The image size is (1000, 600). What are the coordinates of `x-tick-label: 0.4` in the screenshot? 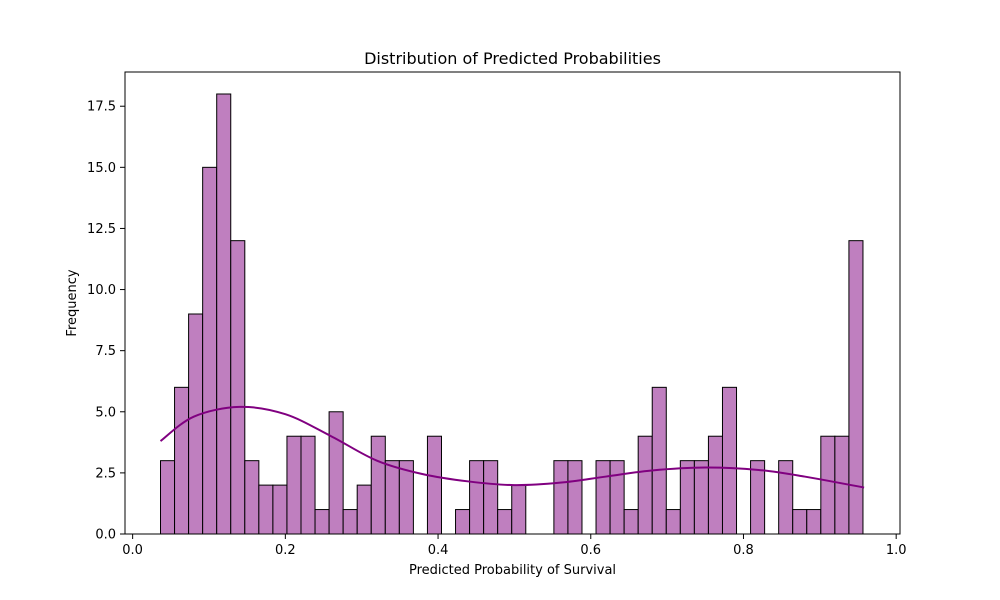 It's located at (438, 550).